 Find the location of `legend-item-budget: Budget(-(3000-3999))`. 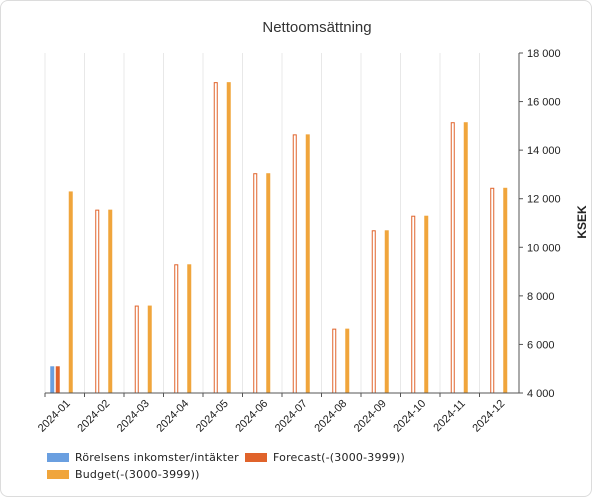

legend-item-budget: Budget(-(3000-3999)) is located at coordinates (123, 474).